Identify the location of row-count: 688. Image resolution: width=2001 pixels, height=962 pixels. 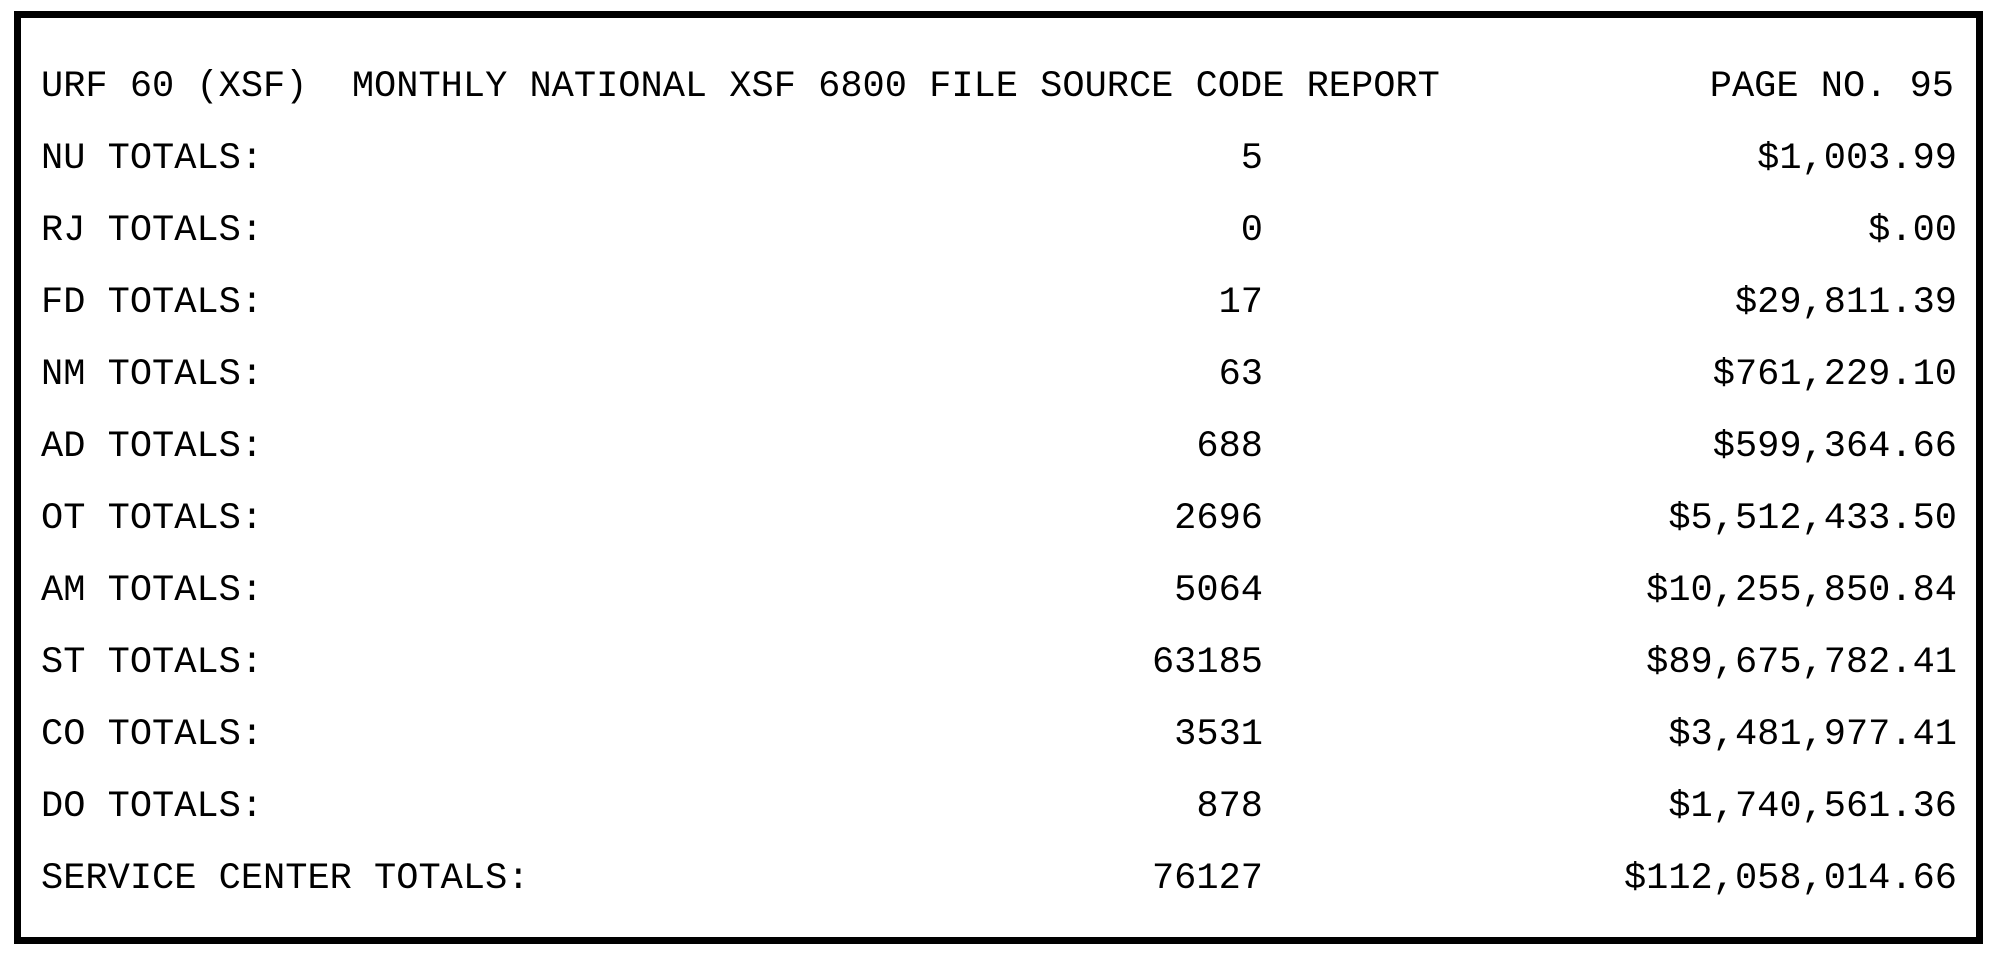
(1229, 447).